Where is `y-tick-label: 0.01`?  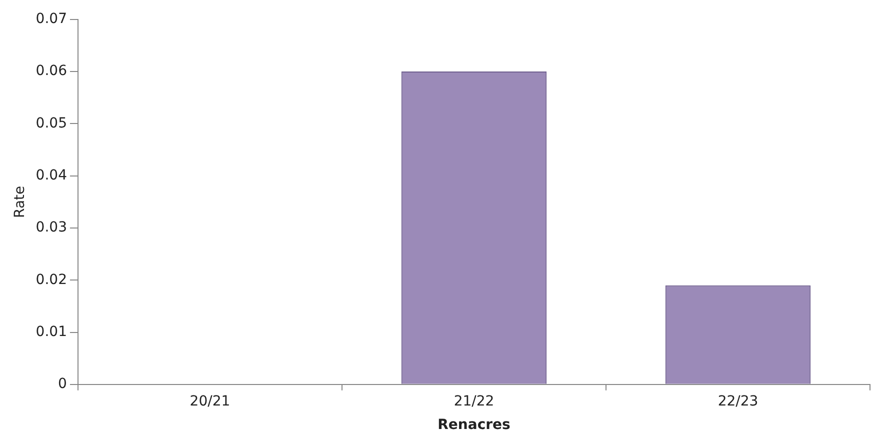 y-tick-label: 0.01 is located at coordinates (51, 332).